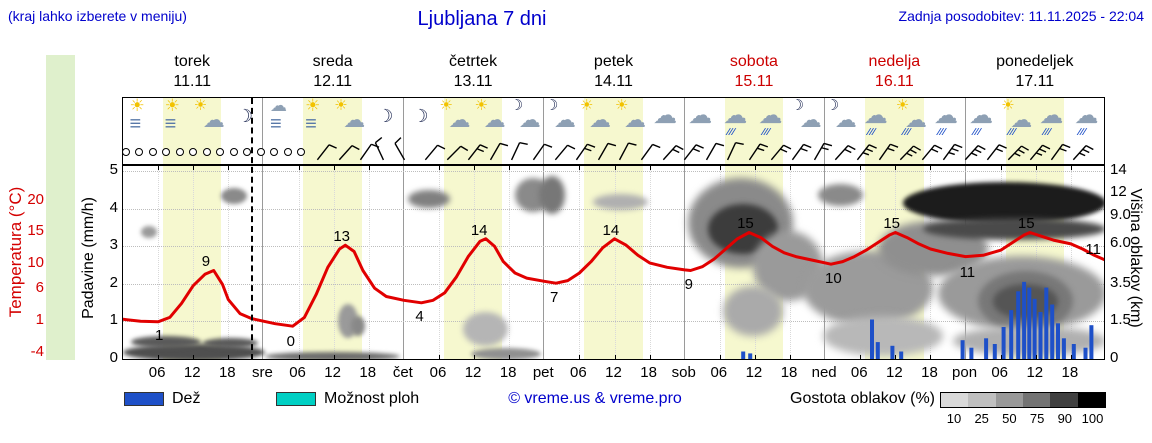 The height and width of the screenshot is (443, 1152). Describe the element at coordinates (1065, 418) in the screenshot. I see `cloud-density-scale-label: 90` at that location.